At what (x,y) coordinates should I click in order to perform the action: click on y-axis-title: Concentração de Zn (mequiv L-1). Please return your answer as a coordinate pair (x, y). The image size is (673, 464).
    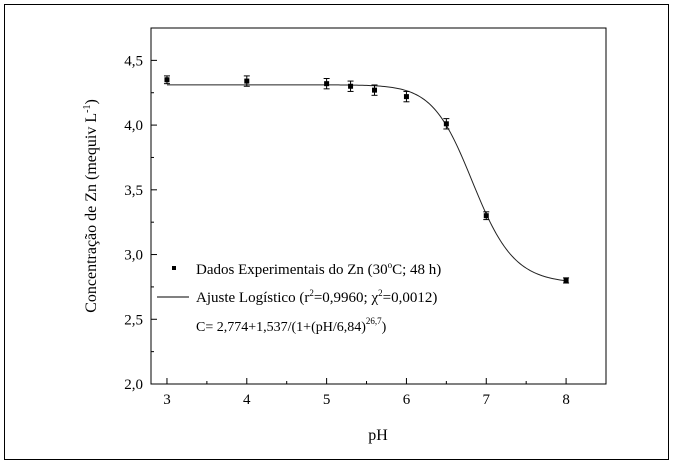
    Looking at the image, I should click on (91, 206).